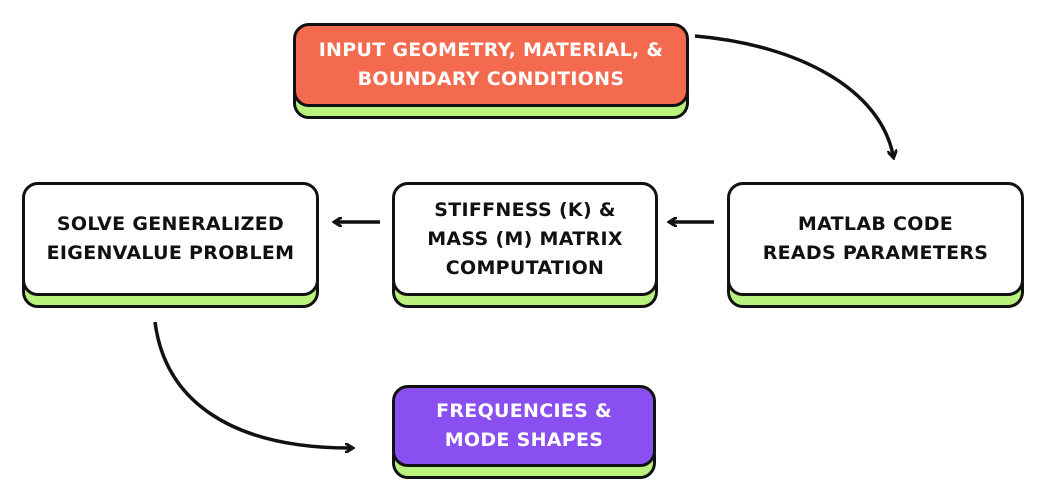 This screenshot has width=1049, height=502. What do you see at coordinates (793, 94) in the screenshot?
I see `arrow-input-to-matlab` at bounding box center [793, 94].